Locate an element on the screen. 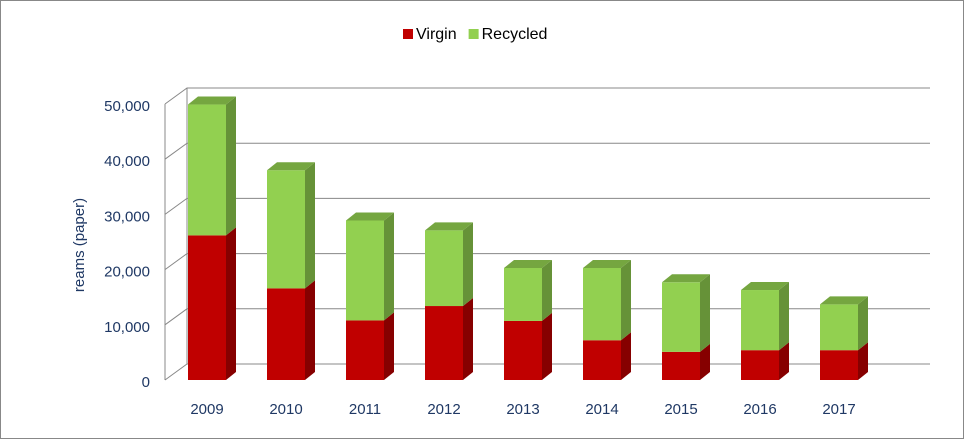 The image size is (964, 439). x-tick-label: 2010 is located at coordinates (285, 409).